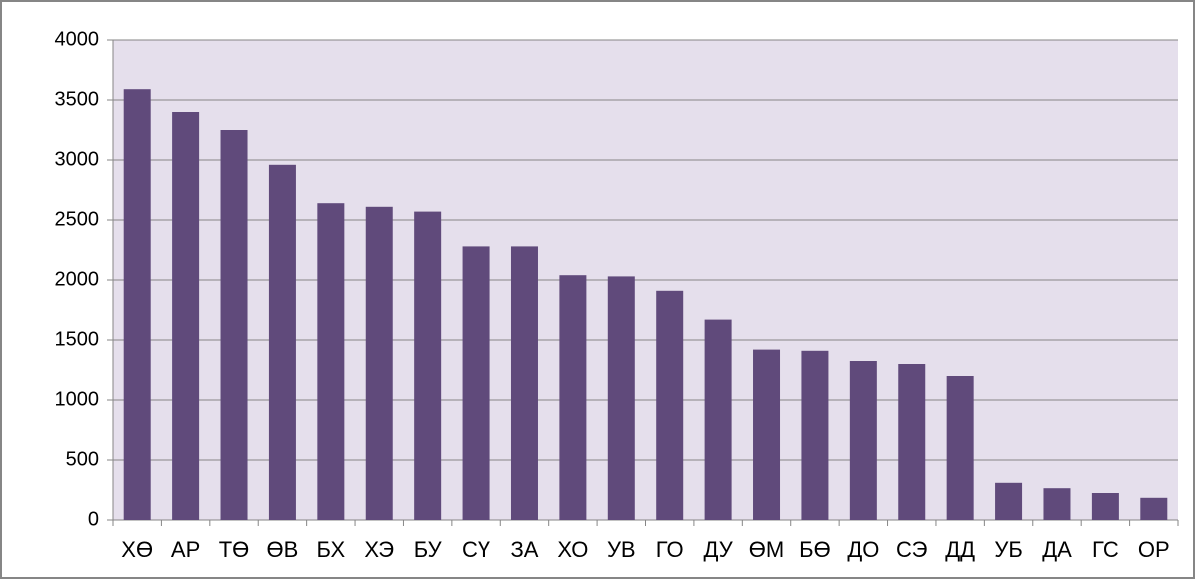 This screenshot has height=579, width=1195. What do you see at coordinates (379, 549) in the screenshot?
I see `x-tick-label: ХЭ` at bounding box center [379, 549].